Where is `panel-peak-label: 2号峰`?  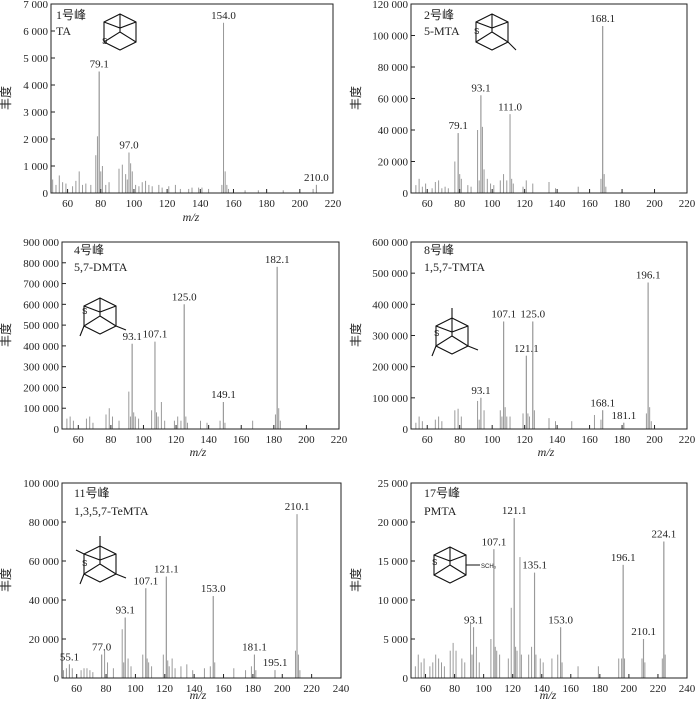
panel-peak-label: 2号峰 is located at coordinates (439, 15).